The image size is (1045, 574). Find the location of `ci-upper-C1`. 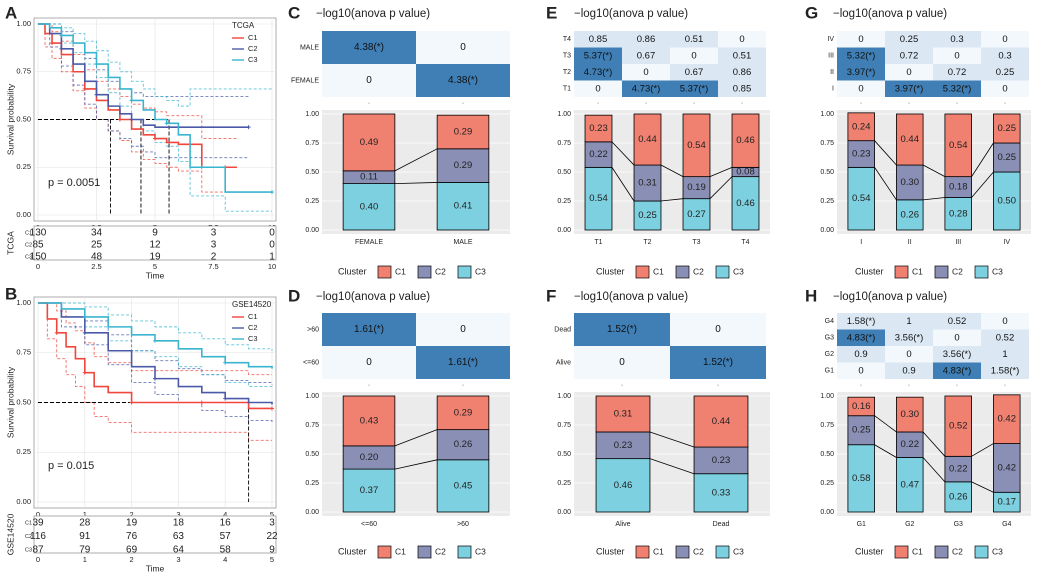

ci-upper-C1 is located at coordinates (155, 339).